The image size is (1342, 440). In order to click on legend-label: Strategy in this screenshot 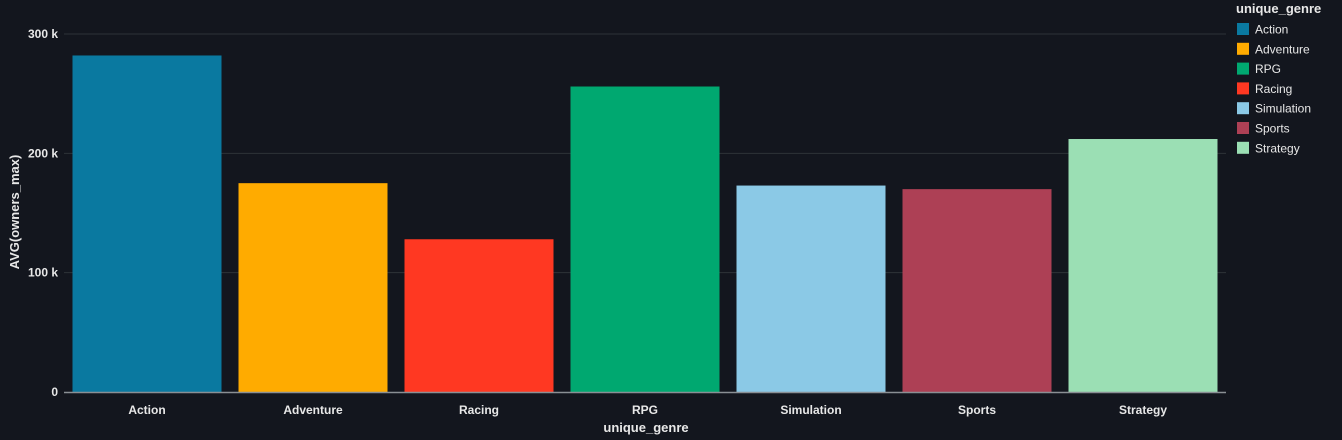, I will do `click(1277, 148)`.